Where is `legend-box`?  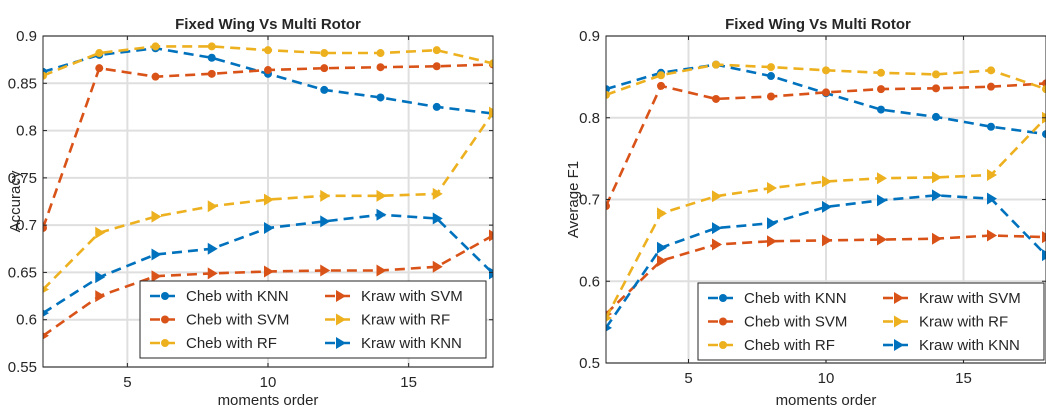 legend-box is located at coordinates (871, 321).